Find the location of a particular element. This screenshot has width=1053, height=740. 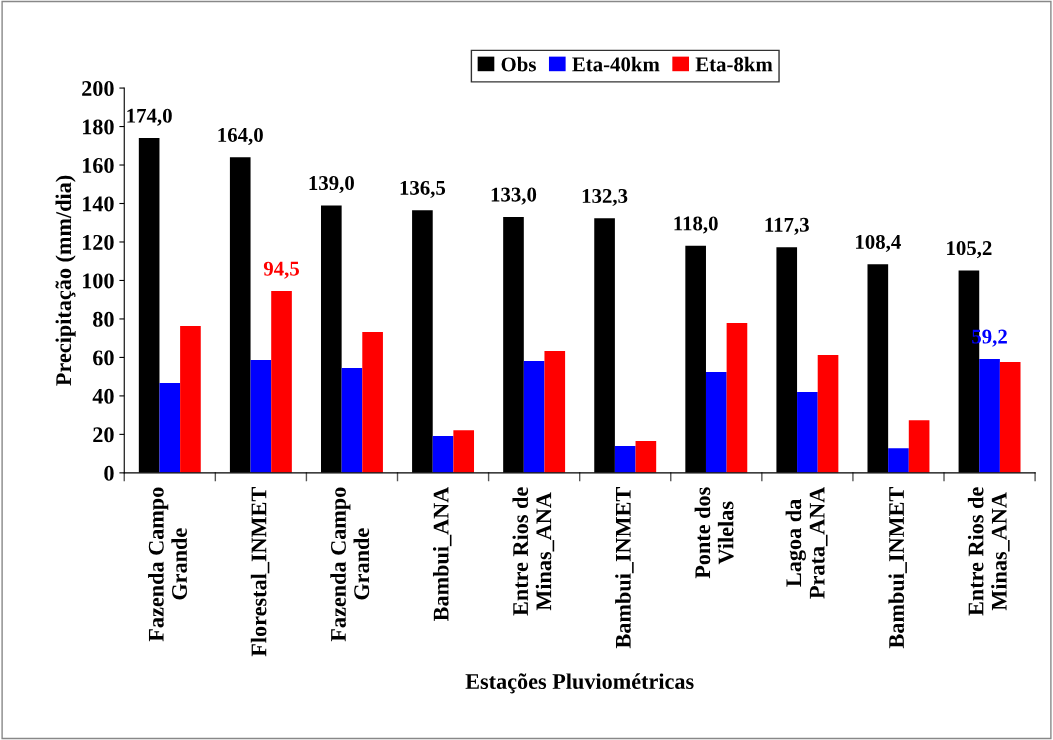

data-label: 105,2 is located at coordinates (969, 250).